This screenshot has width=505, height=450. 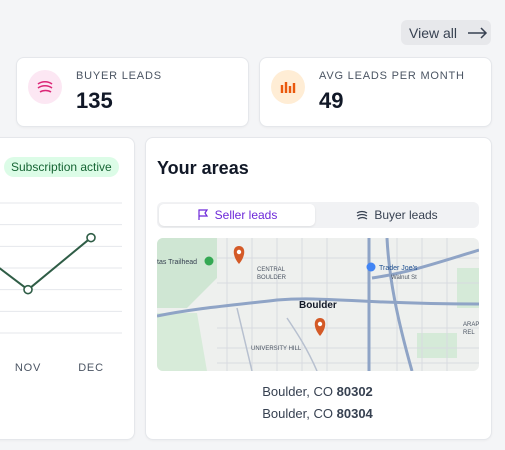 What do you see at coordinates (392, 76) in the screenshot?
I see `stat-label: AVG LEADS PER MONTH` at bounding box center [392, 76].